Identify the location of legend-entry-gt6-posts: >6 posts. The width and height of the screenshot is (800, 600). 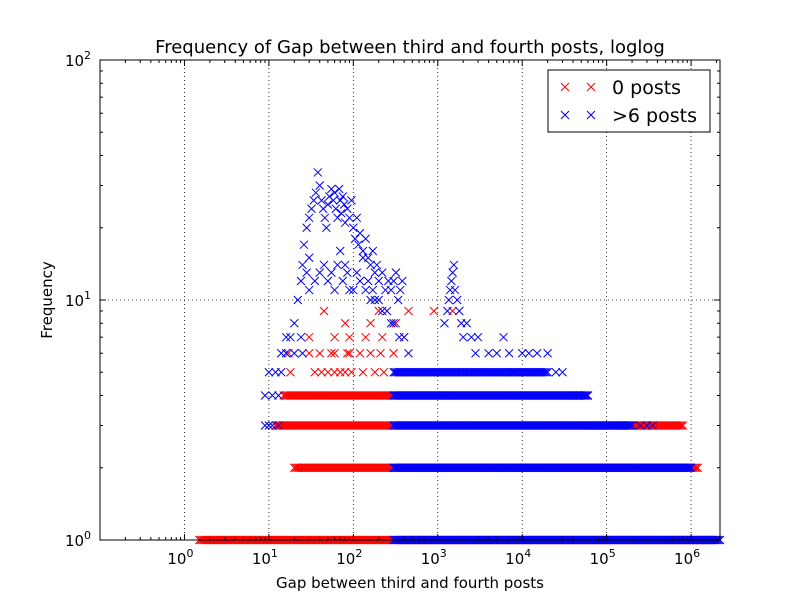
(628, 116).